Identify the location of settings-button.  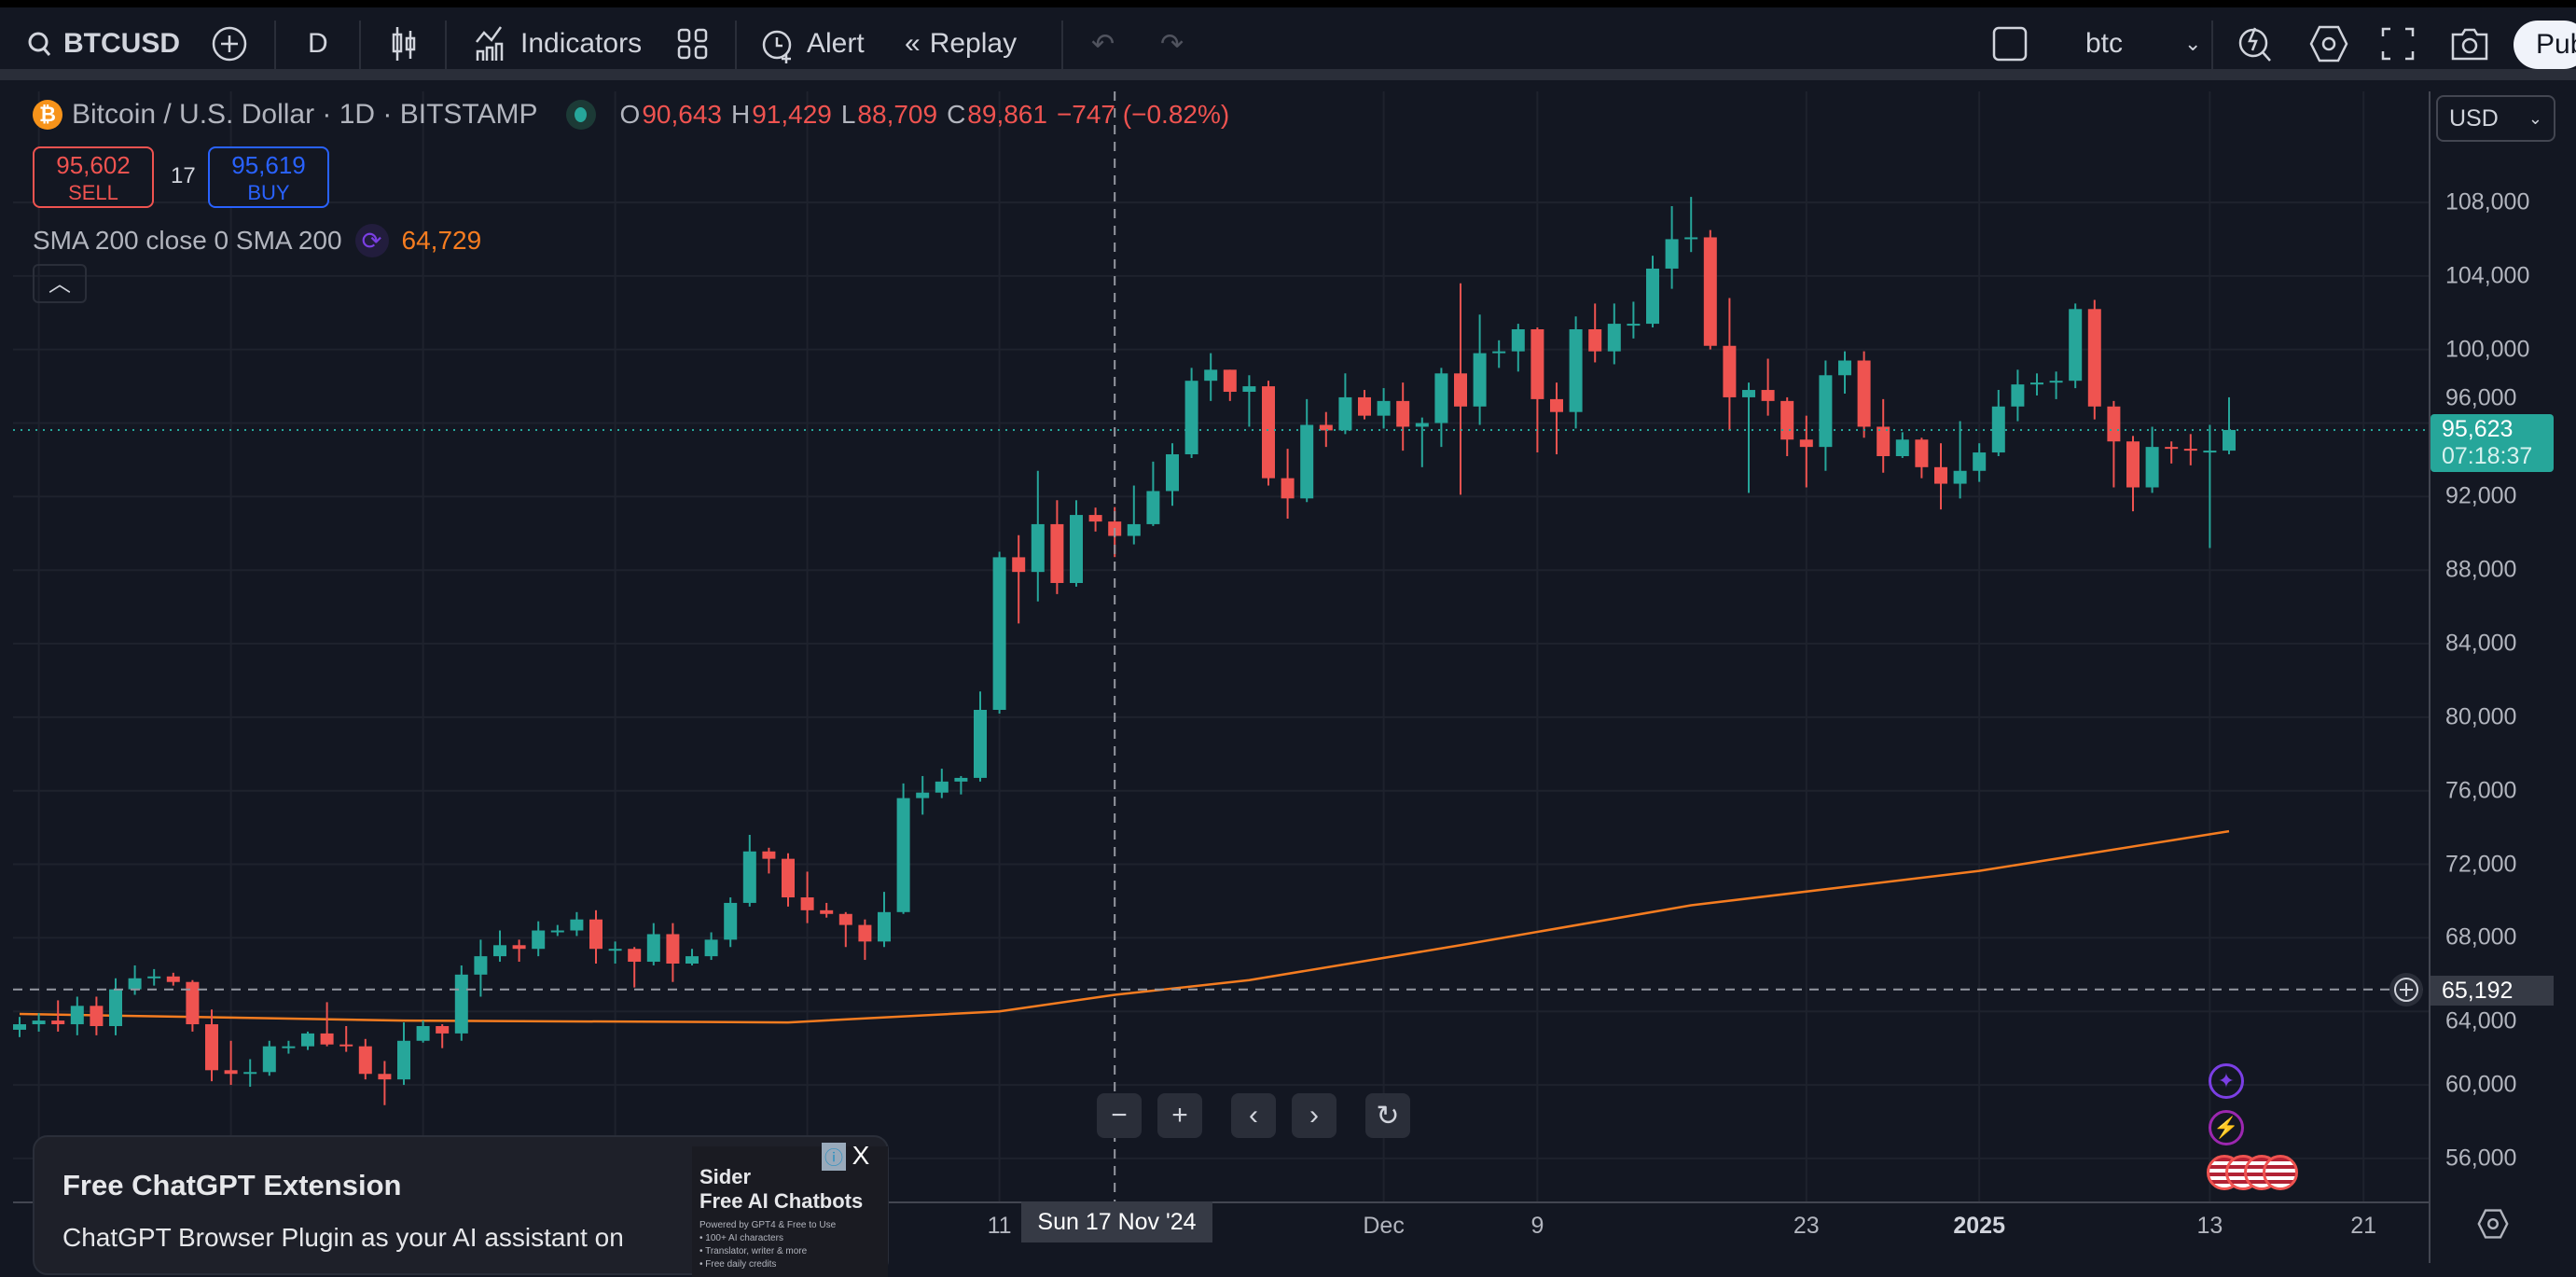
(2328, 43).